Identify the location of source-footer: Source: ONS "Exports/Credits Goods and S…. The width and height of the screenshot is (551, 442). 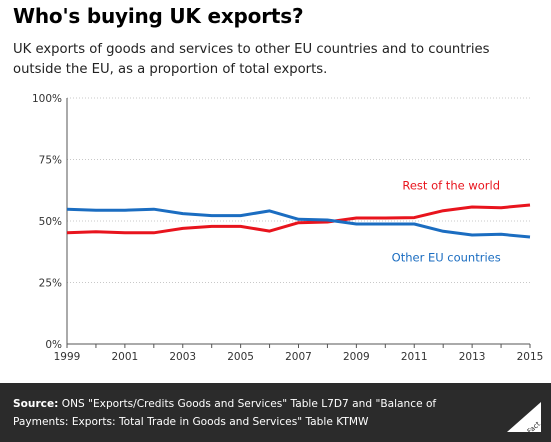
(275, 412).